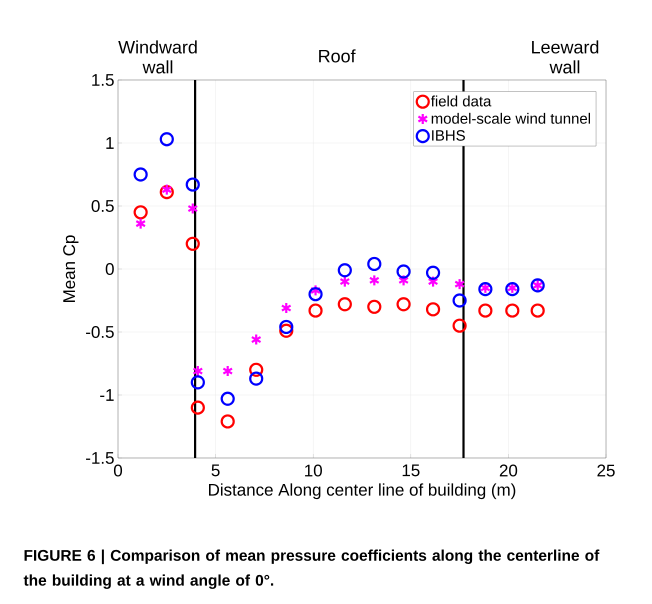 The image size is (652, 604). Describe the element at coordinates (70, 268) in the screenshot. I see `y-axis-title: Mean Cp` at that location.